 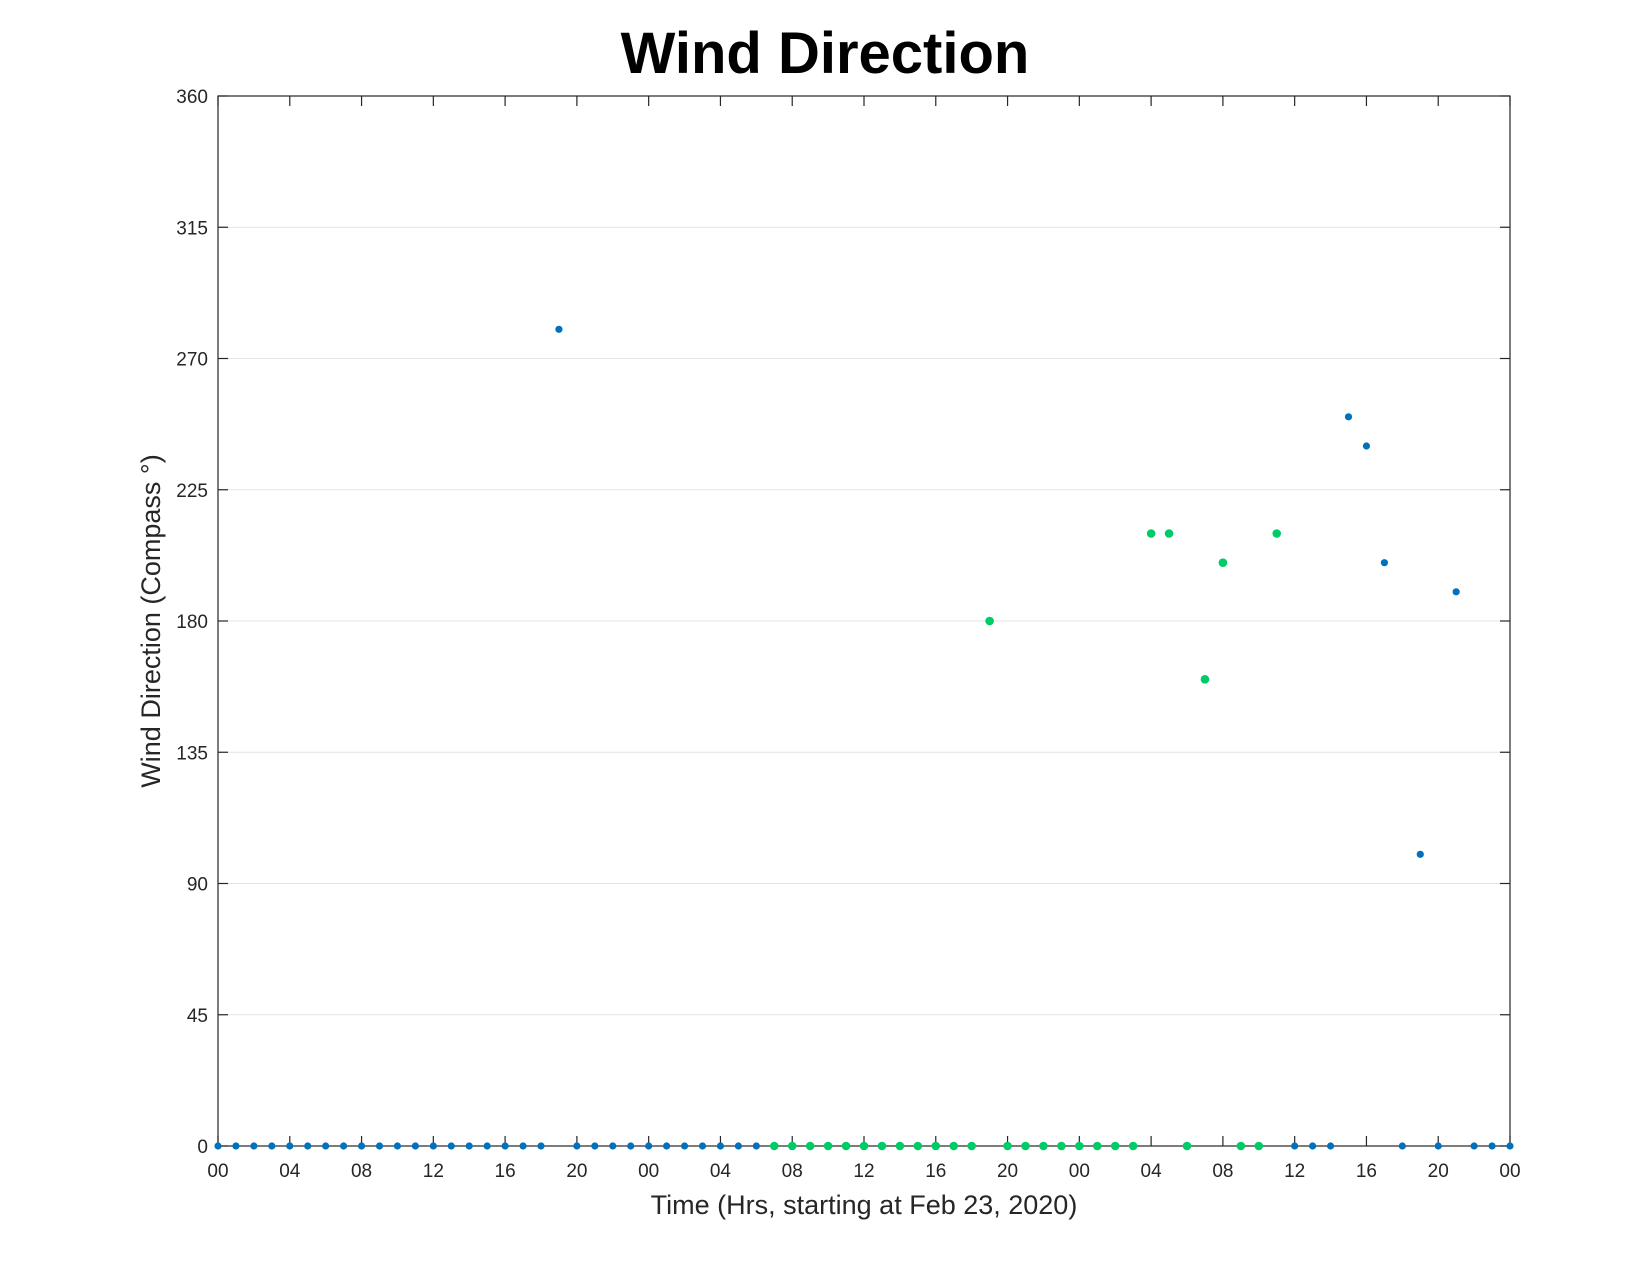 I want to click on y-tick-label: 315, so click(x=192, y=228).